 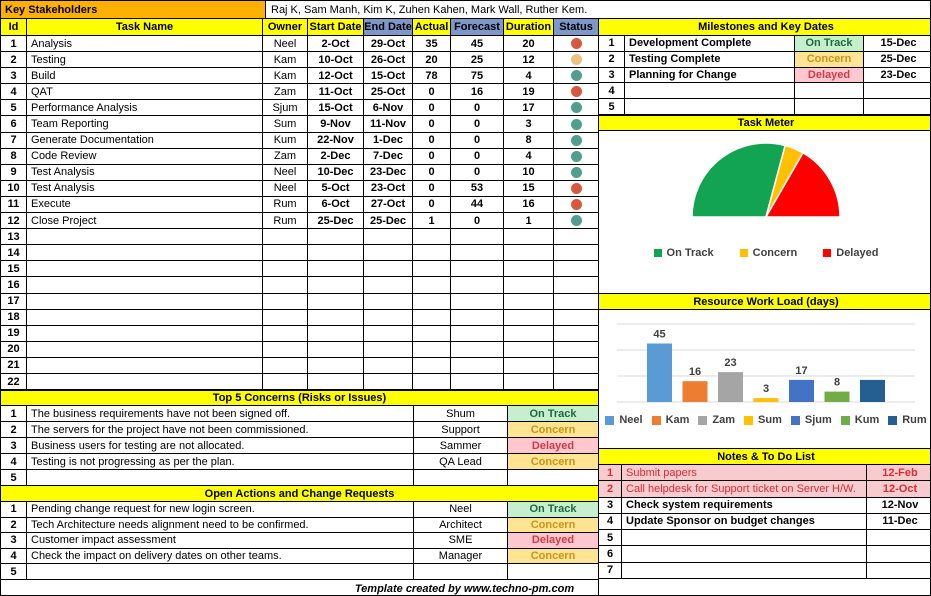 I want to click on task-duration-cell: 1, so click(x=529, y=221).